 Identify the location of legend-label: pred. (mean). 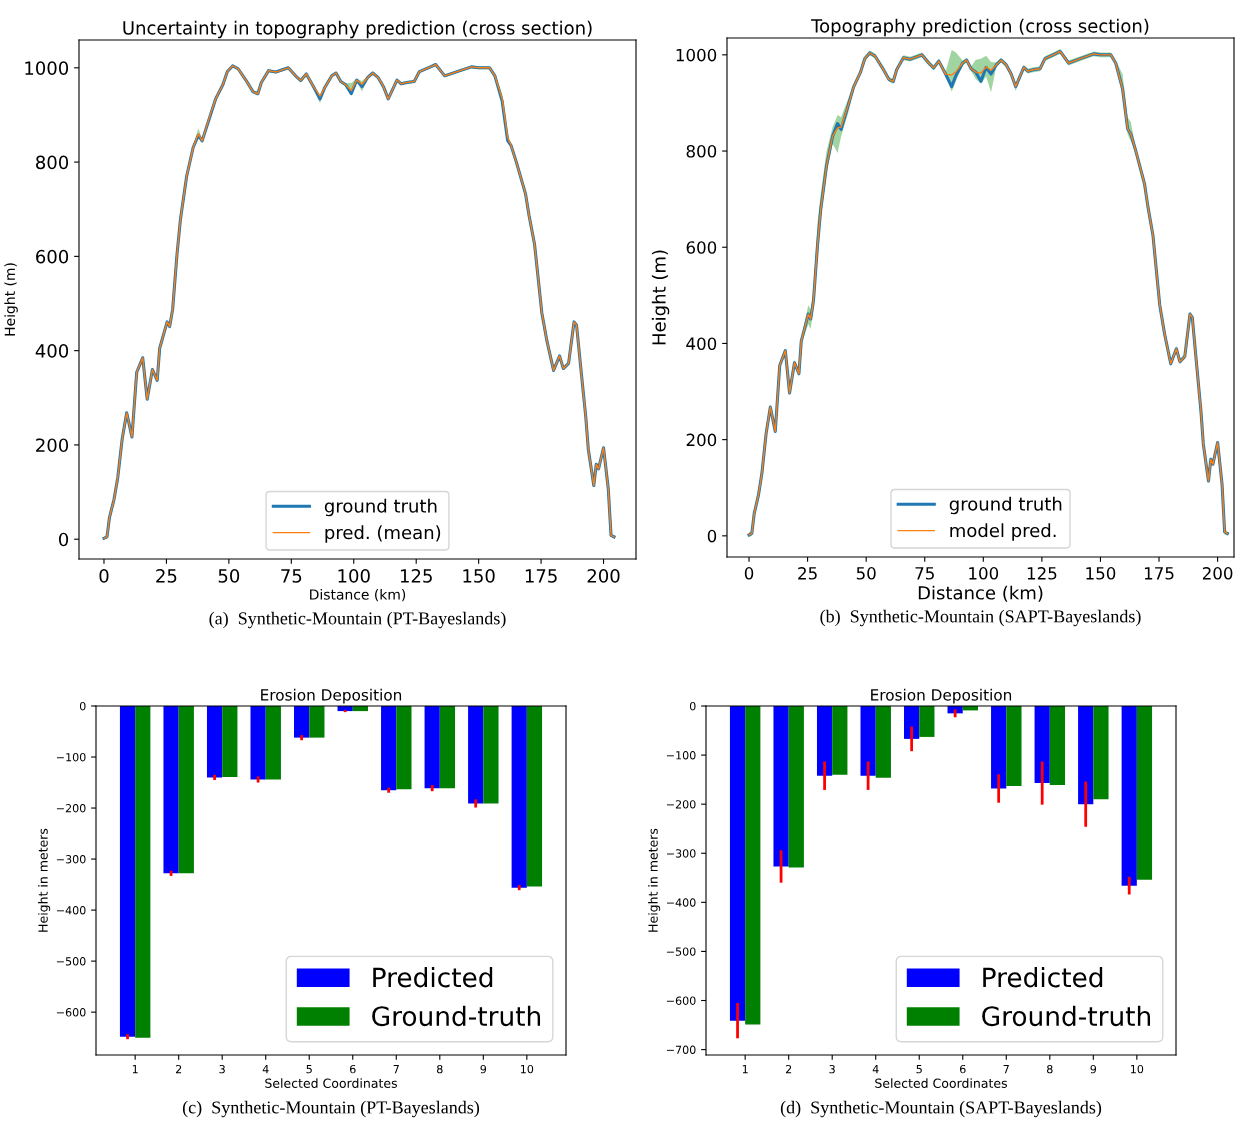
(383, 534).